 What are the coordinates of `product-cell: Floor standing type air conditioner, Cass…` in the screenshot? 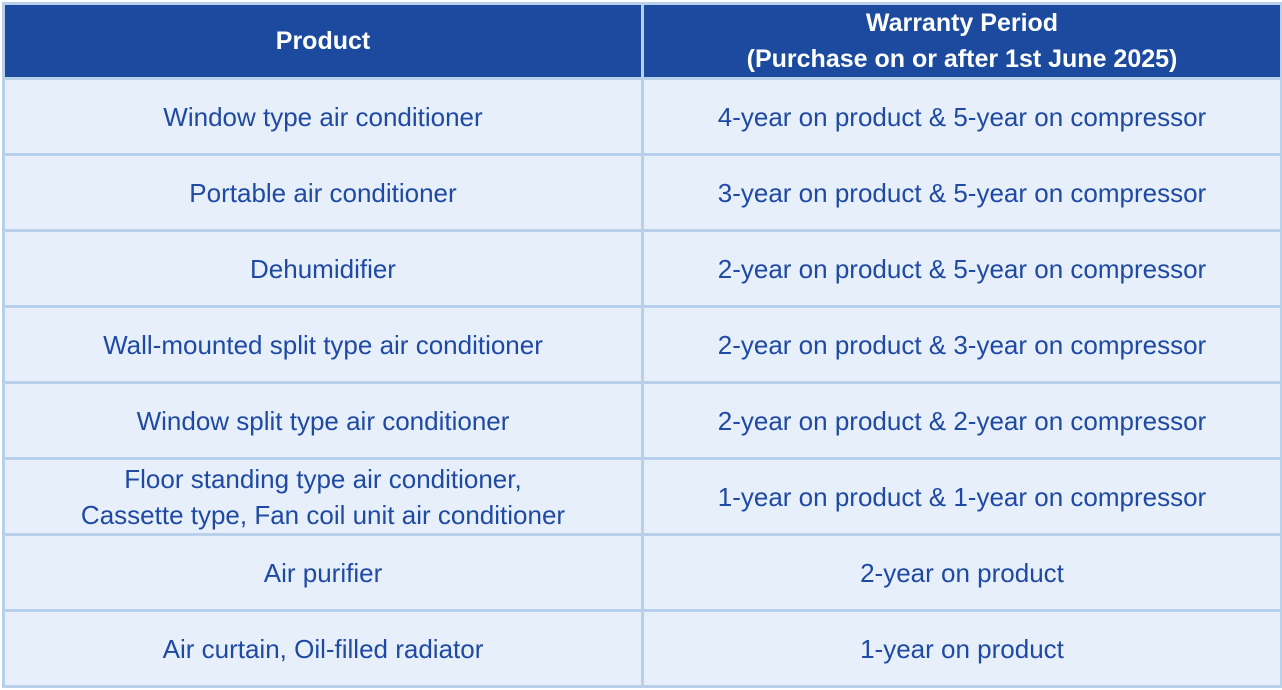 It's located at (323, 496).